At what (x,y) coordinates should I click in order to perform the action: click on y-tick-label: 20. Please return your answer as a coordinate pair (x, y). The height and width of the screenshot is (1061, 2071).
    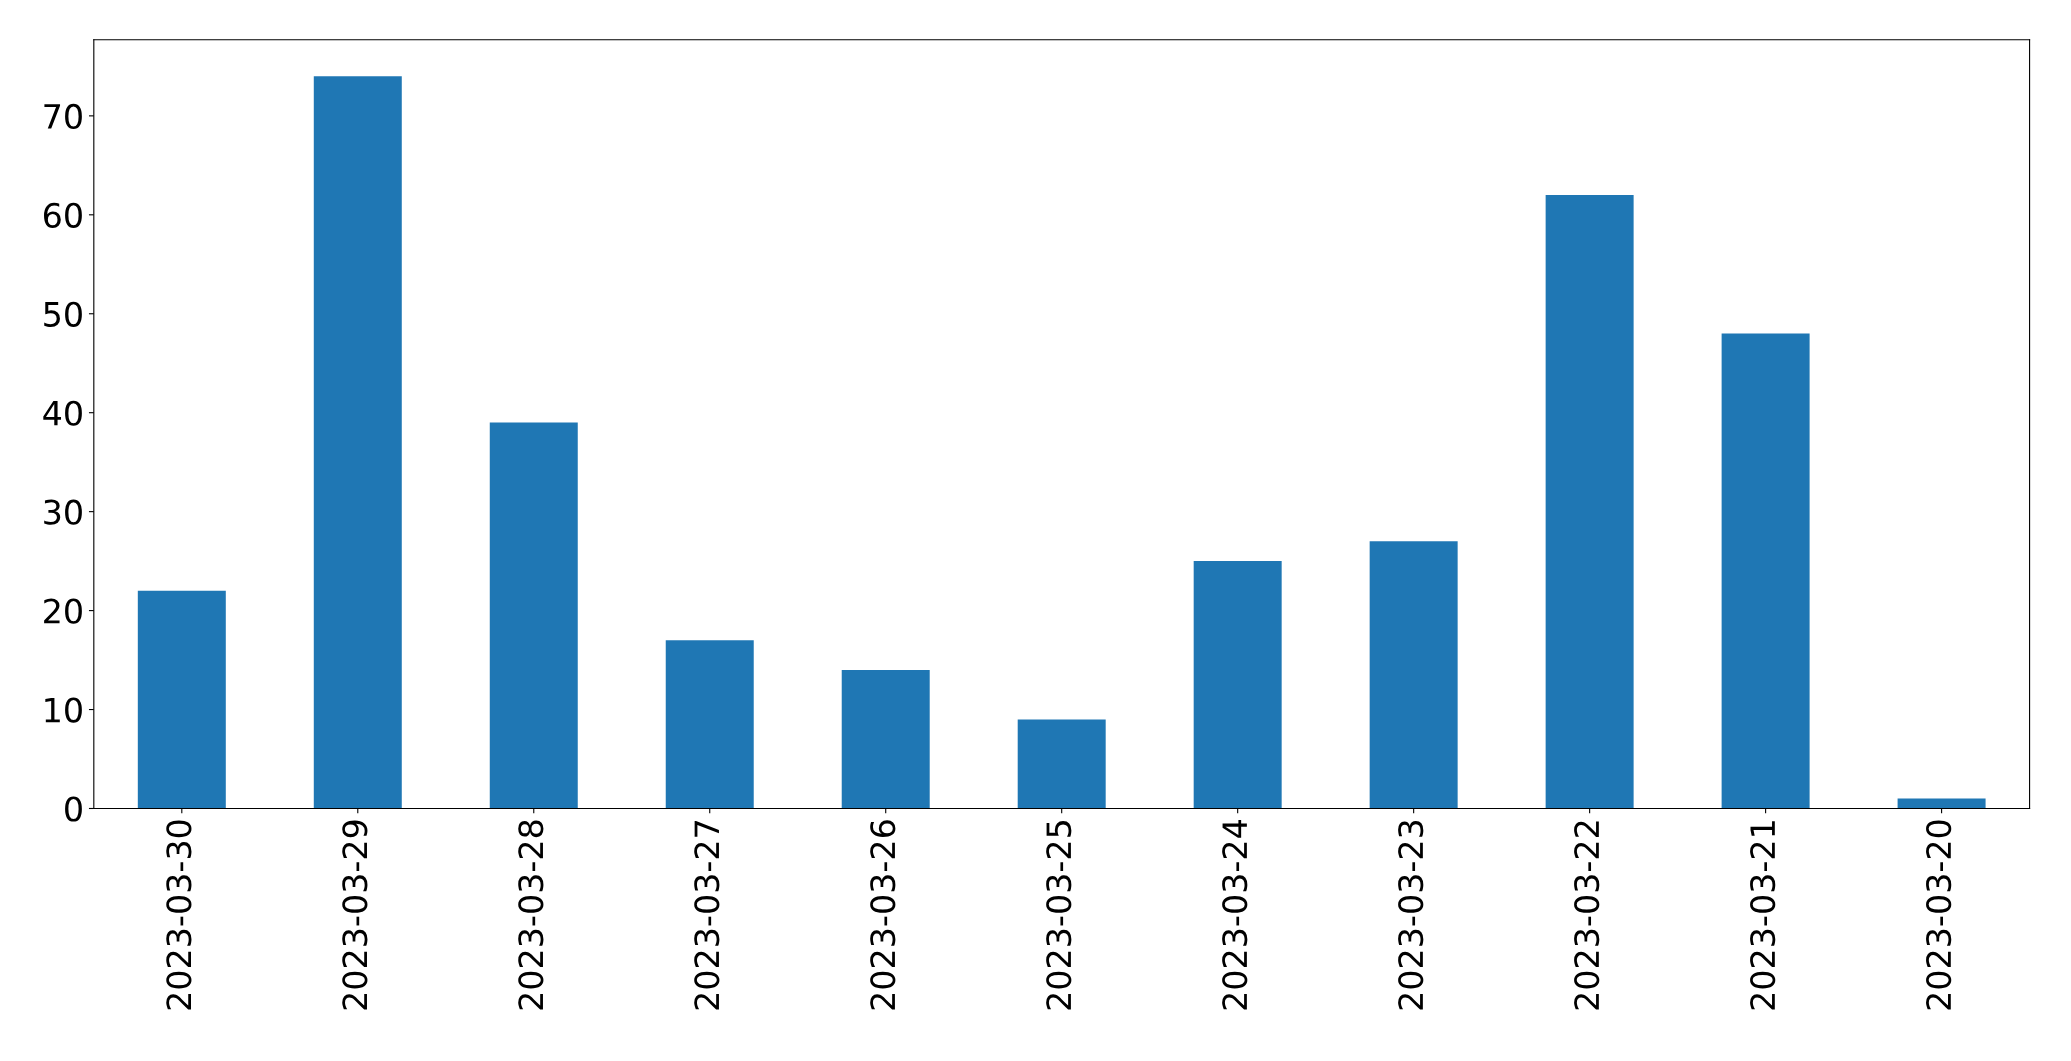
    Looking at the image, I should click on (63, 611).